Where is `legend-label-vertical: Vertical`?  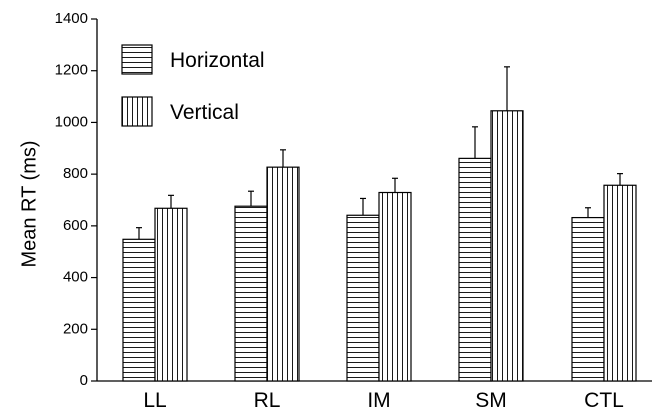 legend-label-vertical: Vertical is located at coordinates (204, 112).